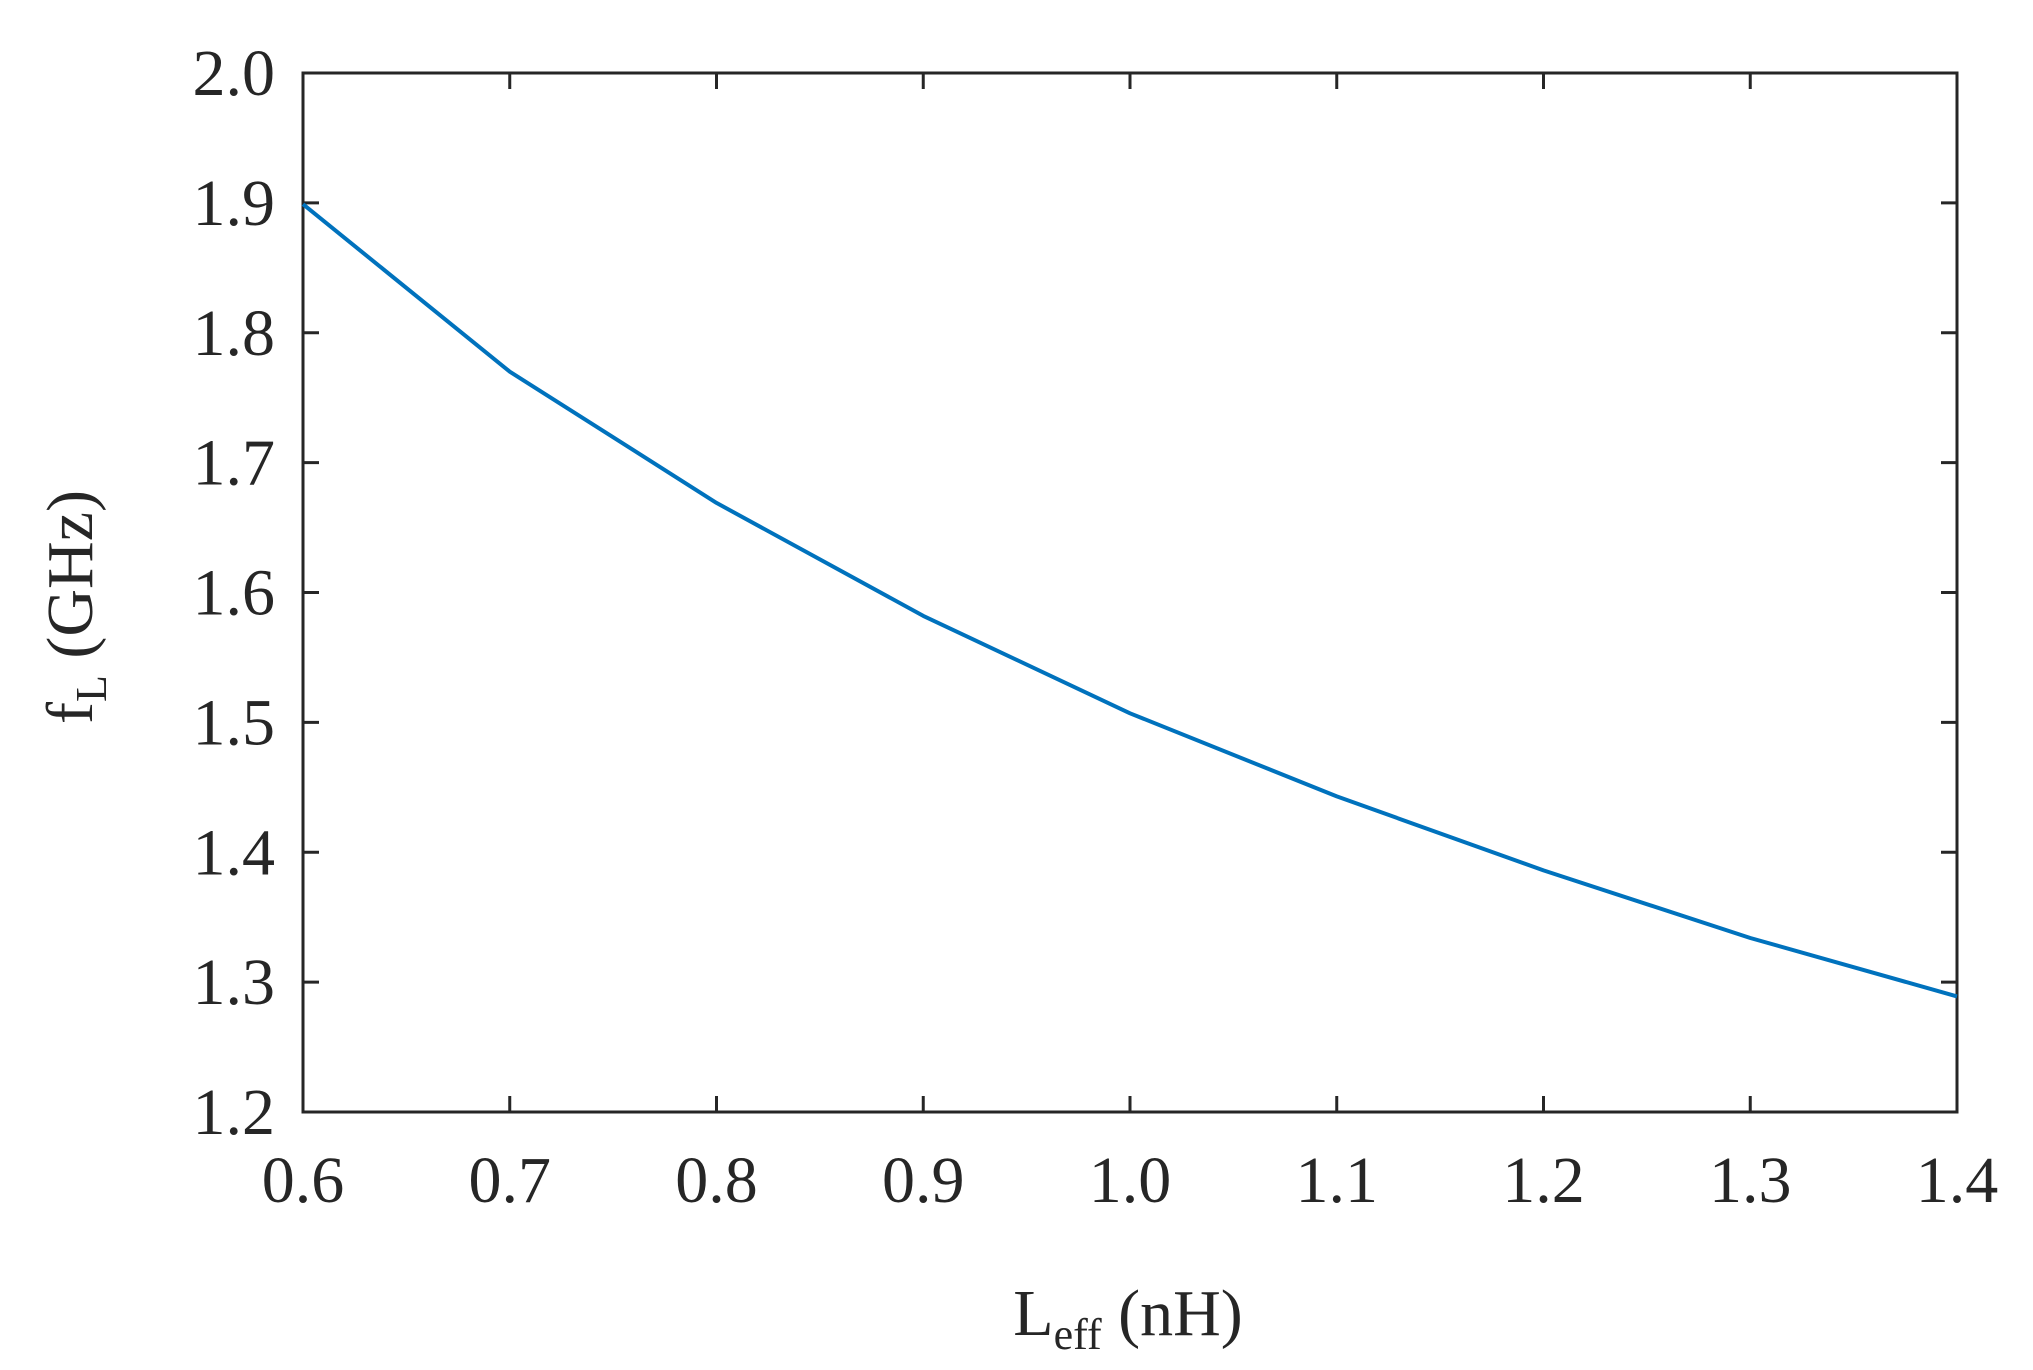  Describe the element at coordinates (1172, 1313) in the screenshot. I see `x-axis-title-unit: (nH)` at that location.